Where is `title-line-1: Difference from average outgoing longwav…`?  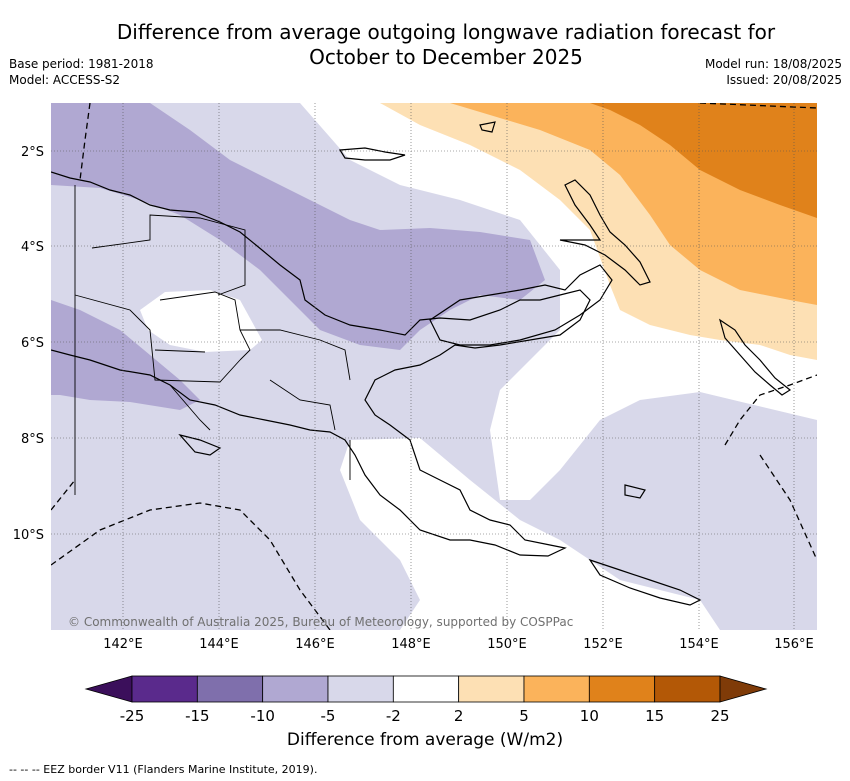
title-line-1: Difference from average outgoing longwav… is located at coordinates (446, 32).